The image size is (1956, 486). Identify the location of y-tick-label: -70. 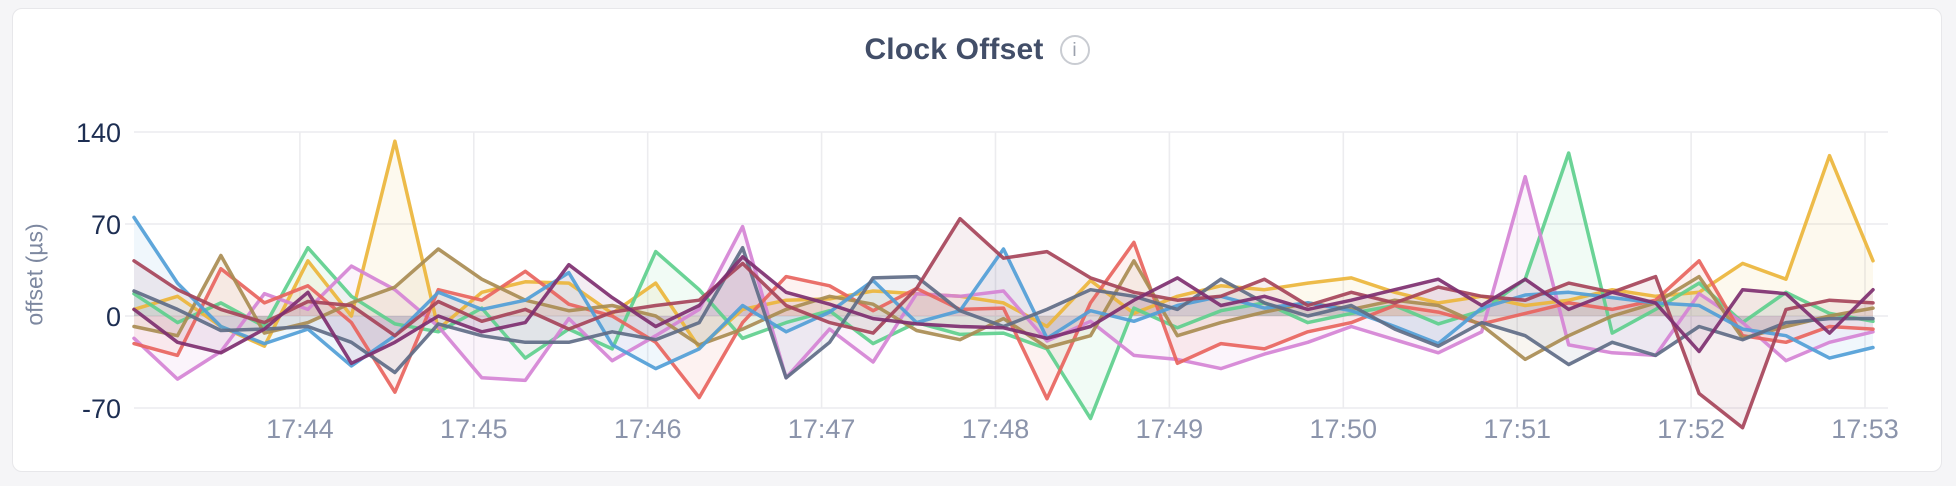
(101, 409).